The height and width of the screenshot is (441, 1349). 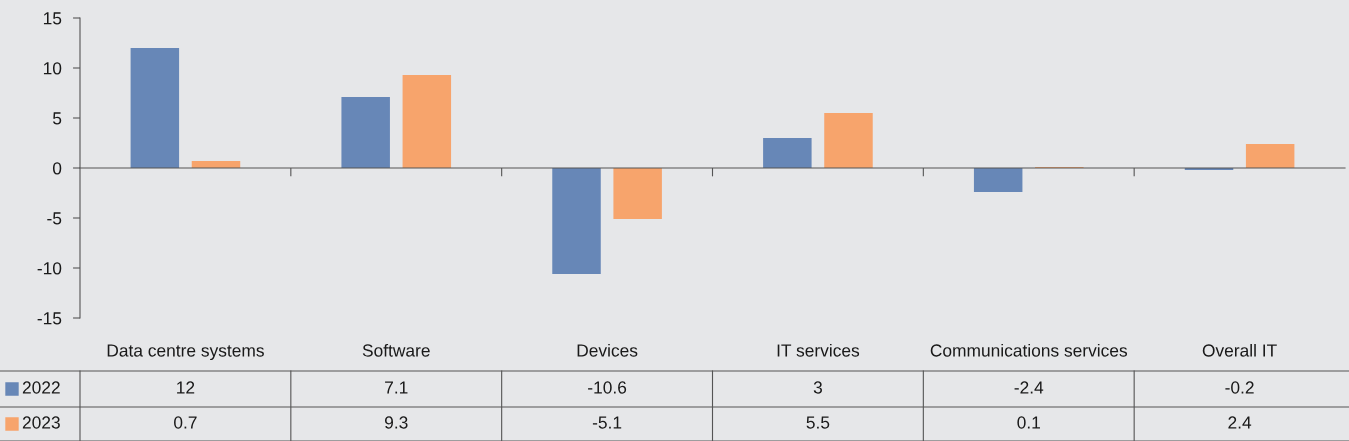 What do you see at coordinates (1239, 387) in the screenshot?
I see `data-label: -0.2` at bounding box center [1239, 387].